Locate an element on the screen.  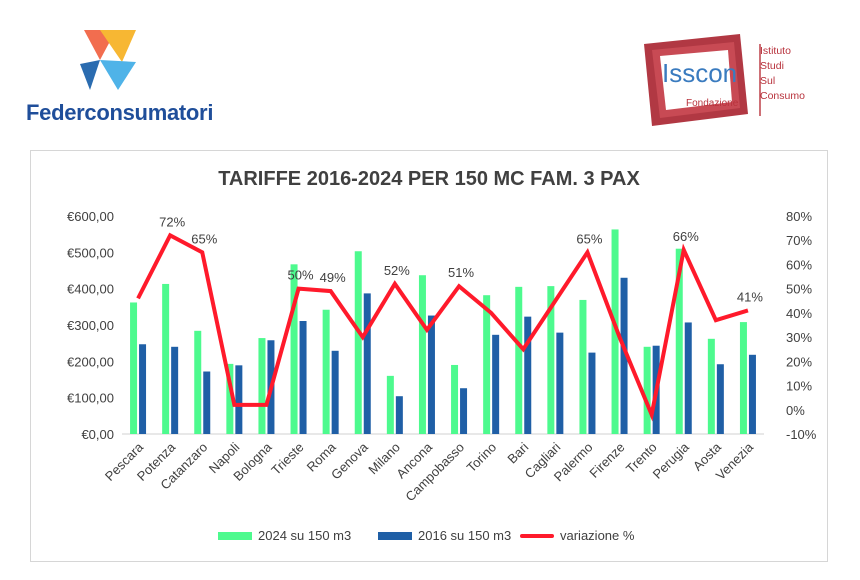
y-right-tick-label: 20% is located at coordinates (799, 361).